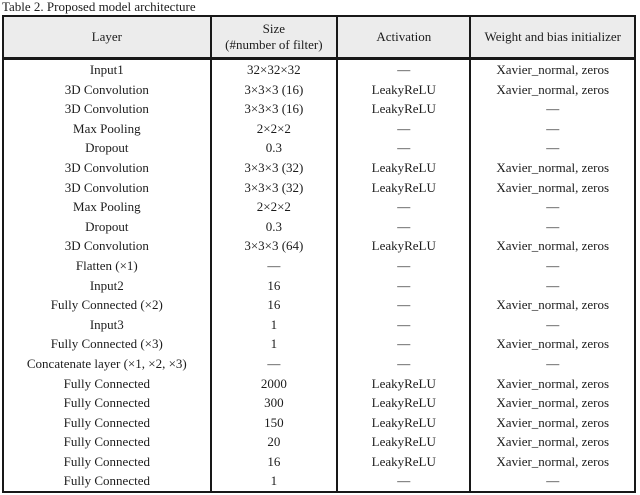  Describe the element at coordinates (274, 44) in the screenshot. I see `column-header-sublabel: (#number of filter)` at that location.